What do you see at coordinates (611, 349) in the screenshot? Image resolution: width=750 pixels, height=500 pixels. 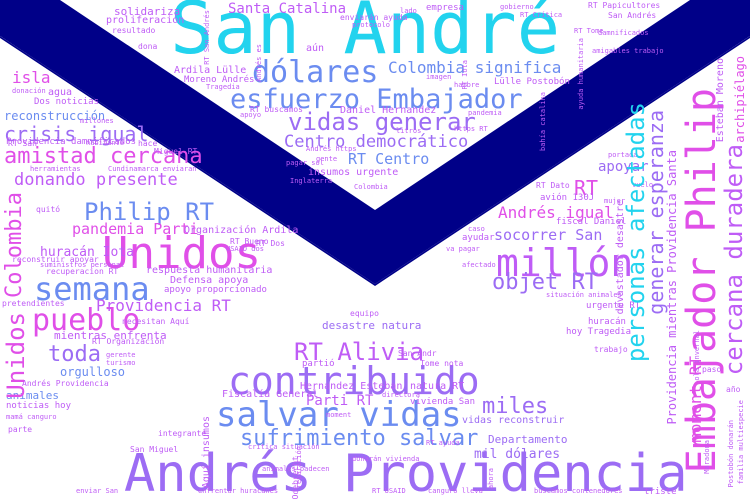 I see `word-trabajo: trabajo` at bounding box center [611, 349].